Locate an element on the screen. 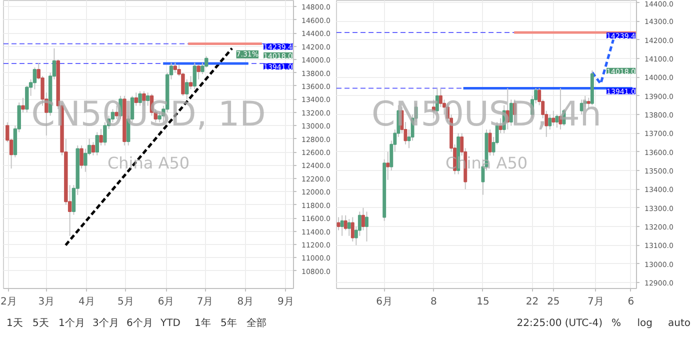 The width and height of the screenshot is (698, 340). text: 22:25:00 (UTC-4) is located at coordinates (559, 323).